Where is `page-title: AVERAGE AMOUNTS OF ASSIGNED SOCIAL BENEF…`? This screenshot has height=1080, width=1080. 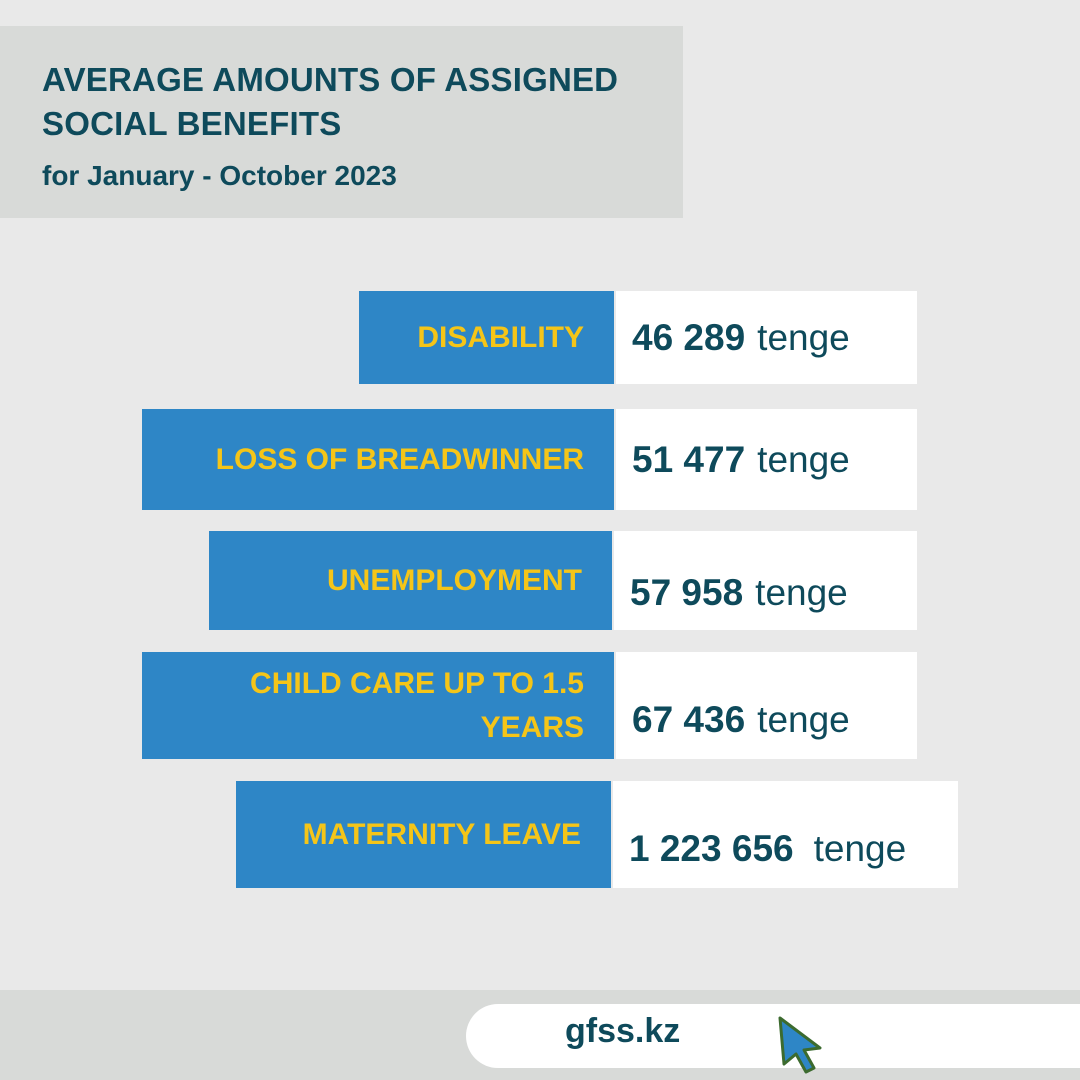 page-title: AVERAGE AMOUNTS OF ASSIGNED SOCIAL BENEF… is located at coordinates (330, 101).